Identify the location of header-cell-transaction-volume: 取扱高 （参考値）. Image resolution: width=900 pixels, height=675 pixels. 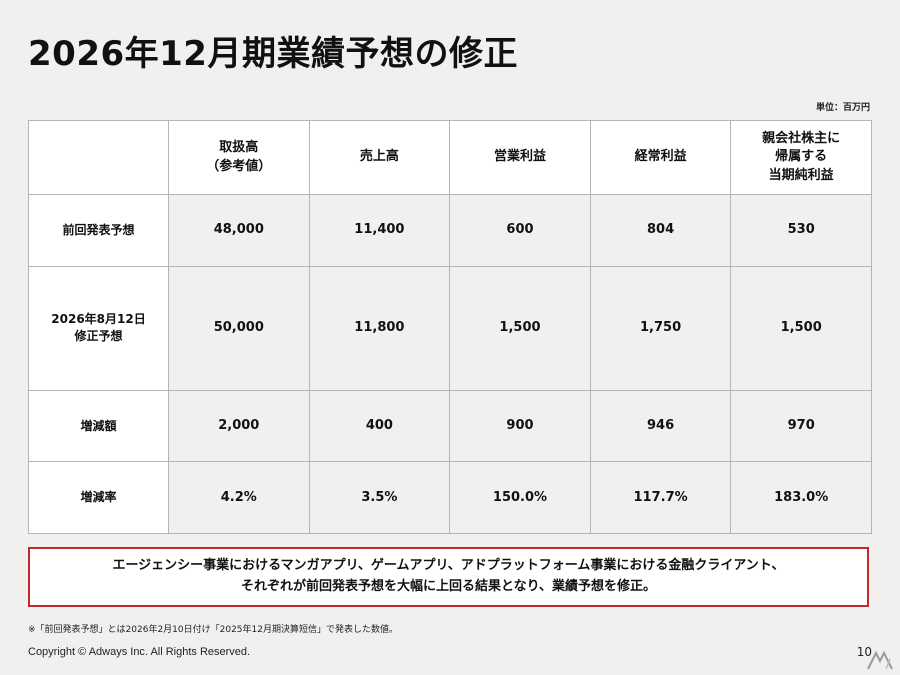
(239, 157).